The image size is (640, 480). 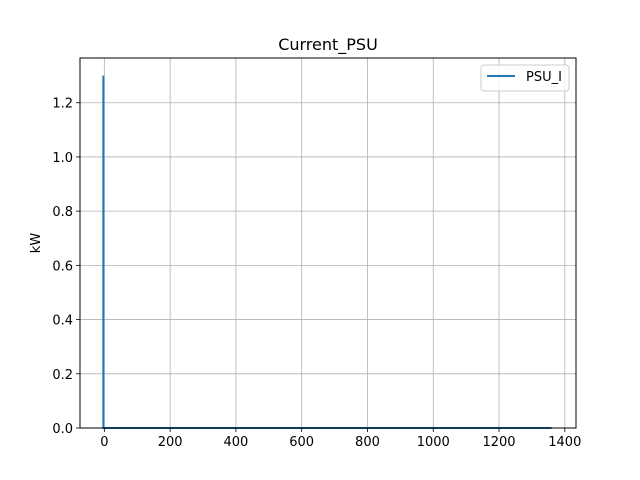 I want to click on legend-label: PSU_I, so click(x=544, y=77).